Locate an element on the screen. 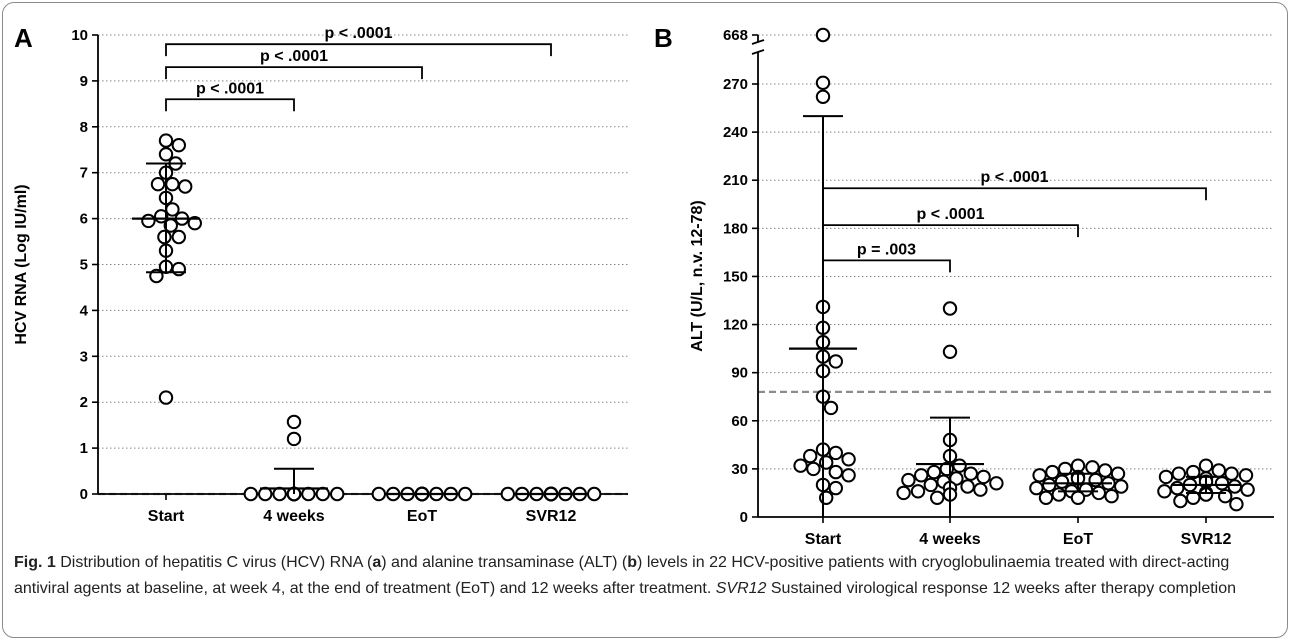  chart-b-y-tick-label: 0 is located at coordinates (744, 517).